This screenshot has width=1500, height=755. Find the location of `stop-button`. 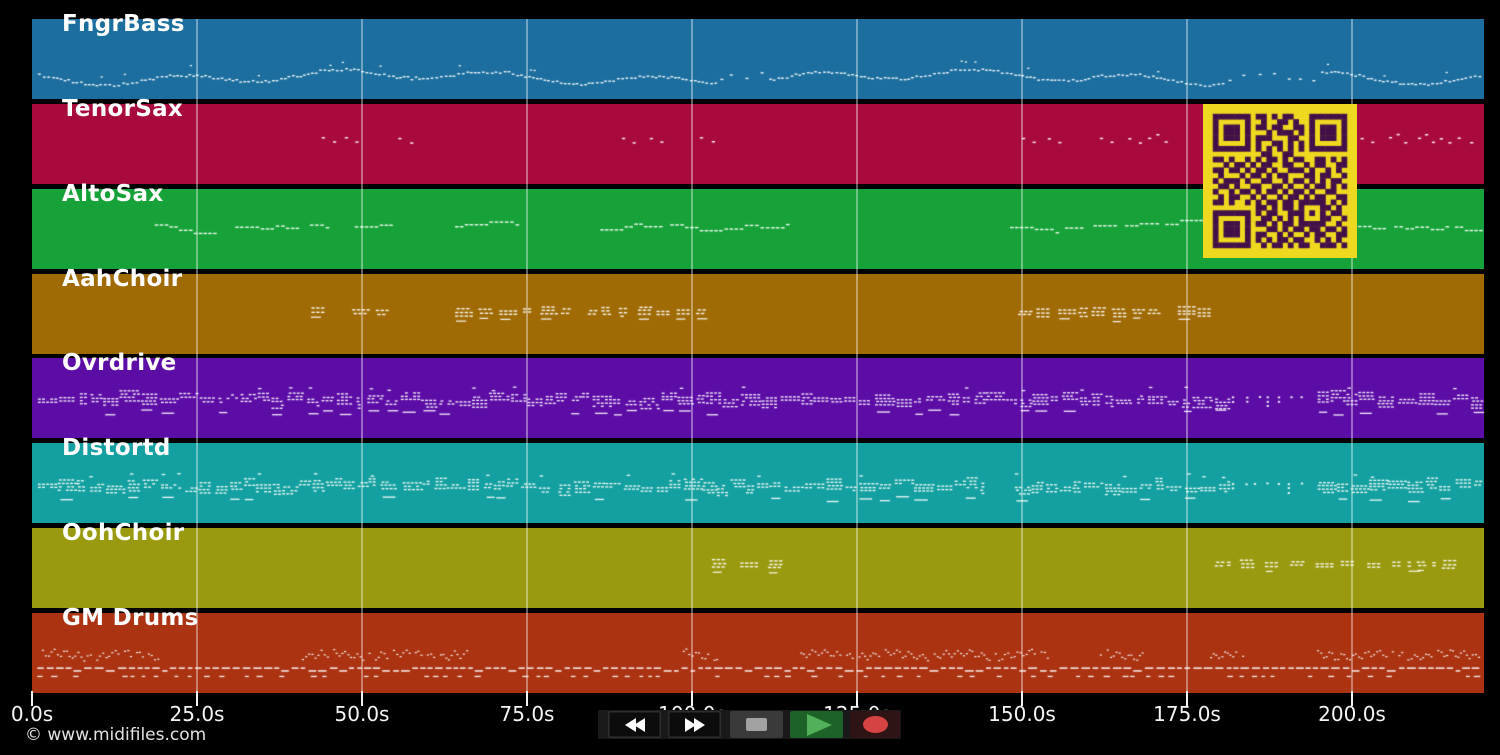

stop-button is located at coordinates (756, 724).